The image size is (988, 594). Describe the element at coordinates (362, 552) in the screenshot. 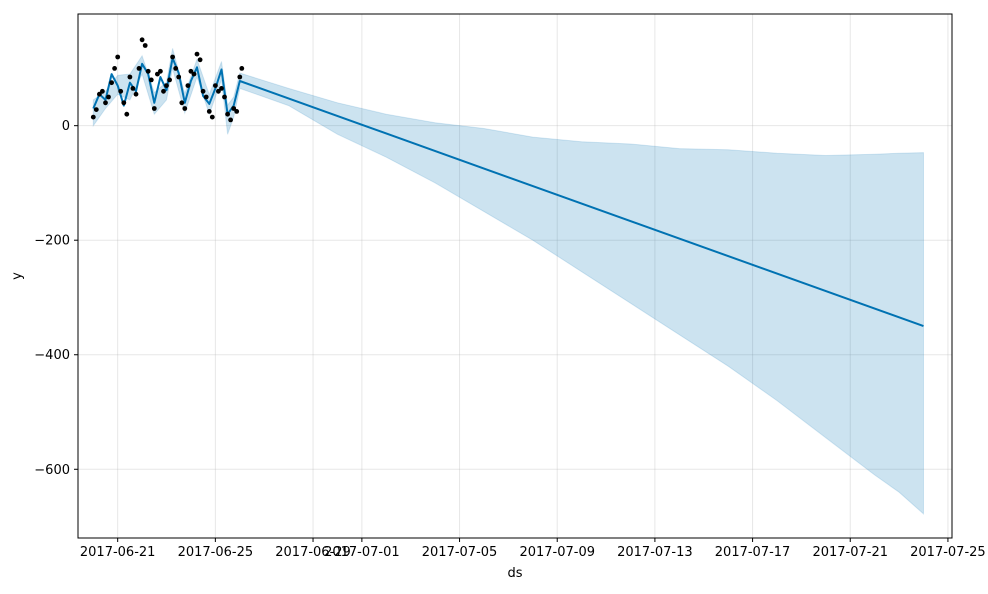

I see `x-tick-label: 2017-07-01` at that location.